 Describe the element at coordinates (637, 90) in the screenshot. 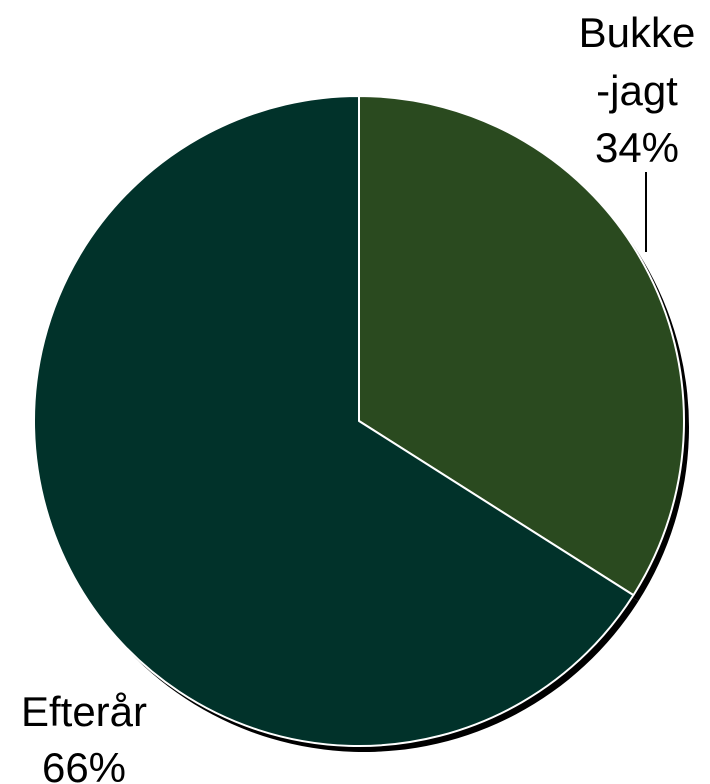

I see `slice-label-bukke-line2: -jagt` at that location.